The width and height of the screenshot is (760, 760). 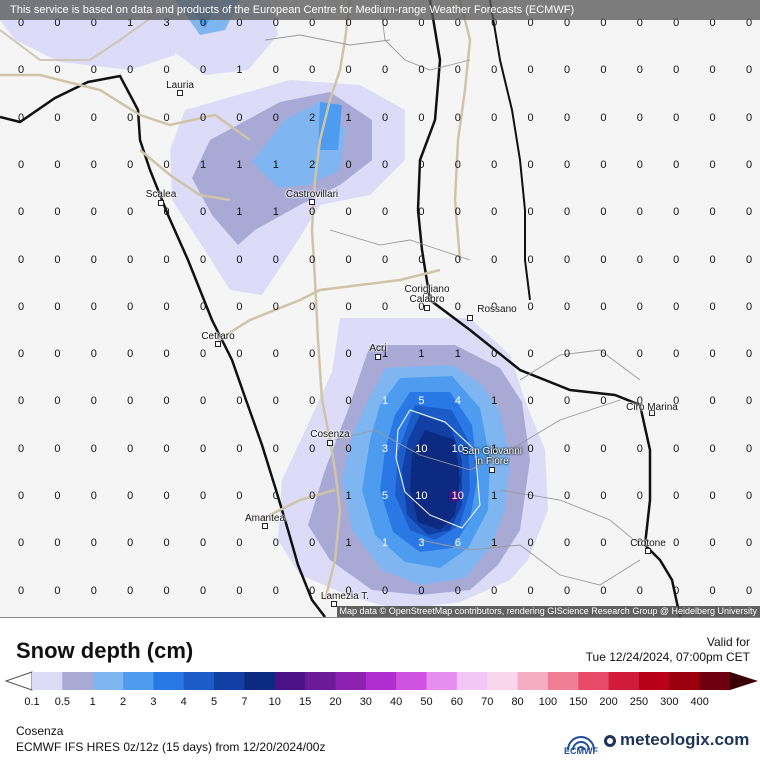 I want to click on colorbar-tick-label: 150, so click(x=578, y=702).